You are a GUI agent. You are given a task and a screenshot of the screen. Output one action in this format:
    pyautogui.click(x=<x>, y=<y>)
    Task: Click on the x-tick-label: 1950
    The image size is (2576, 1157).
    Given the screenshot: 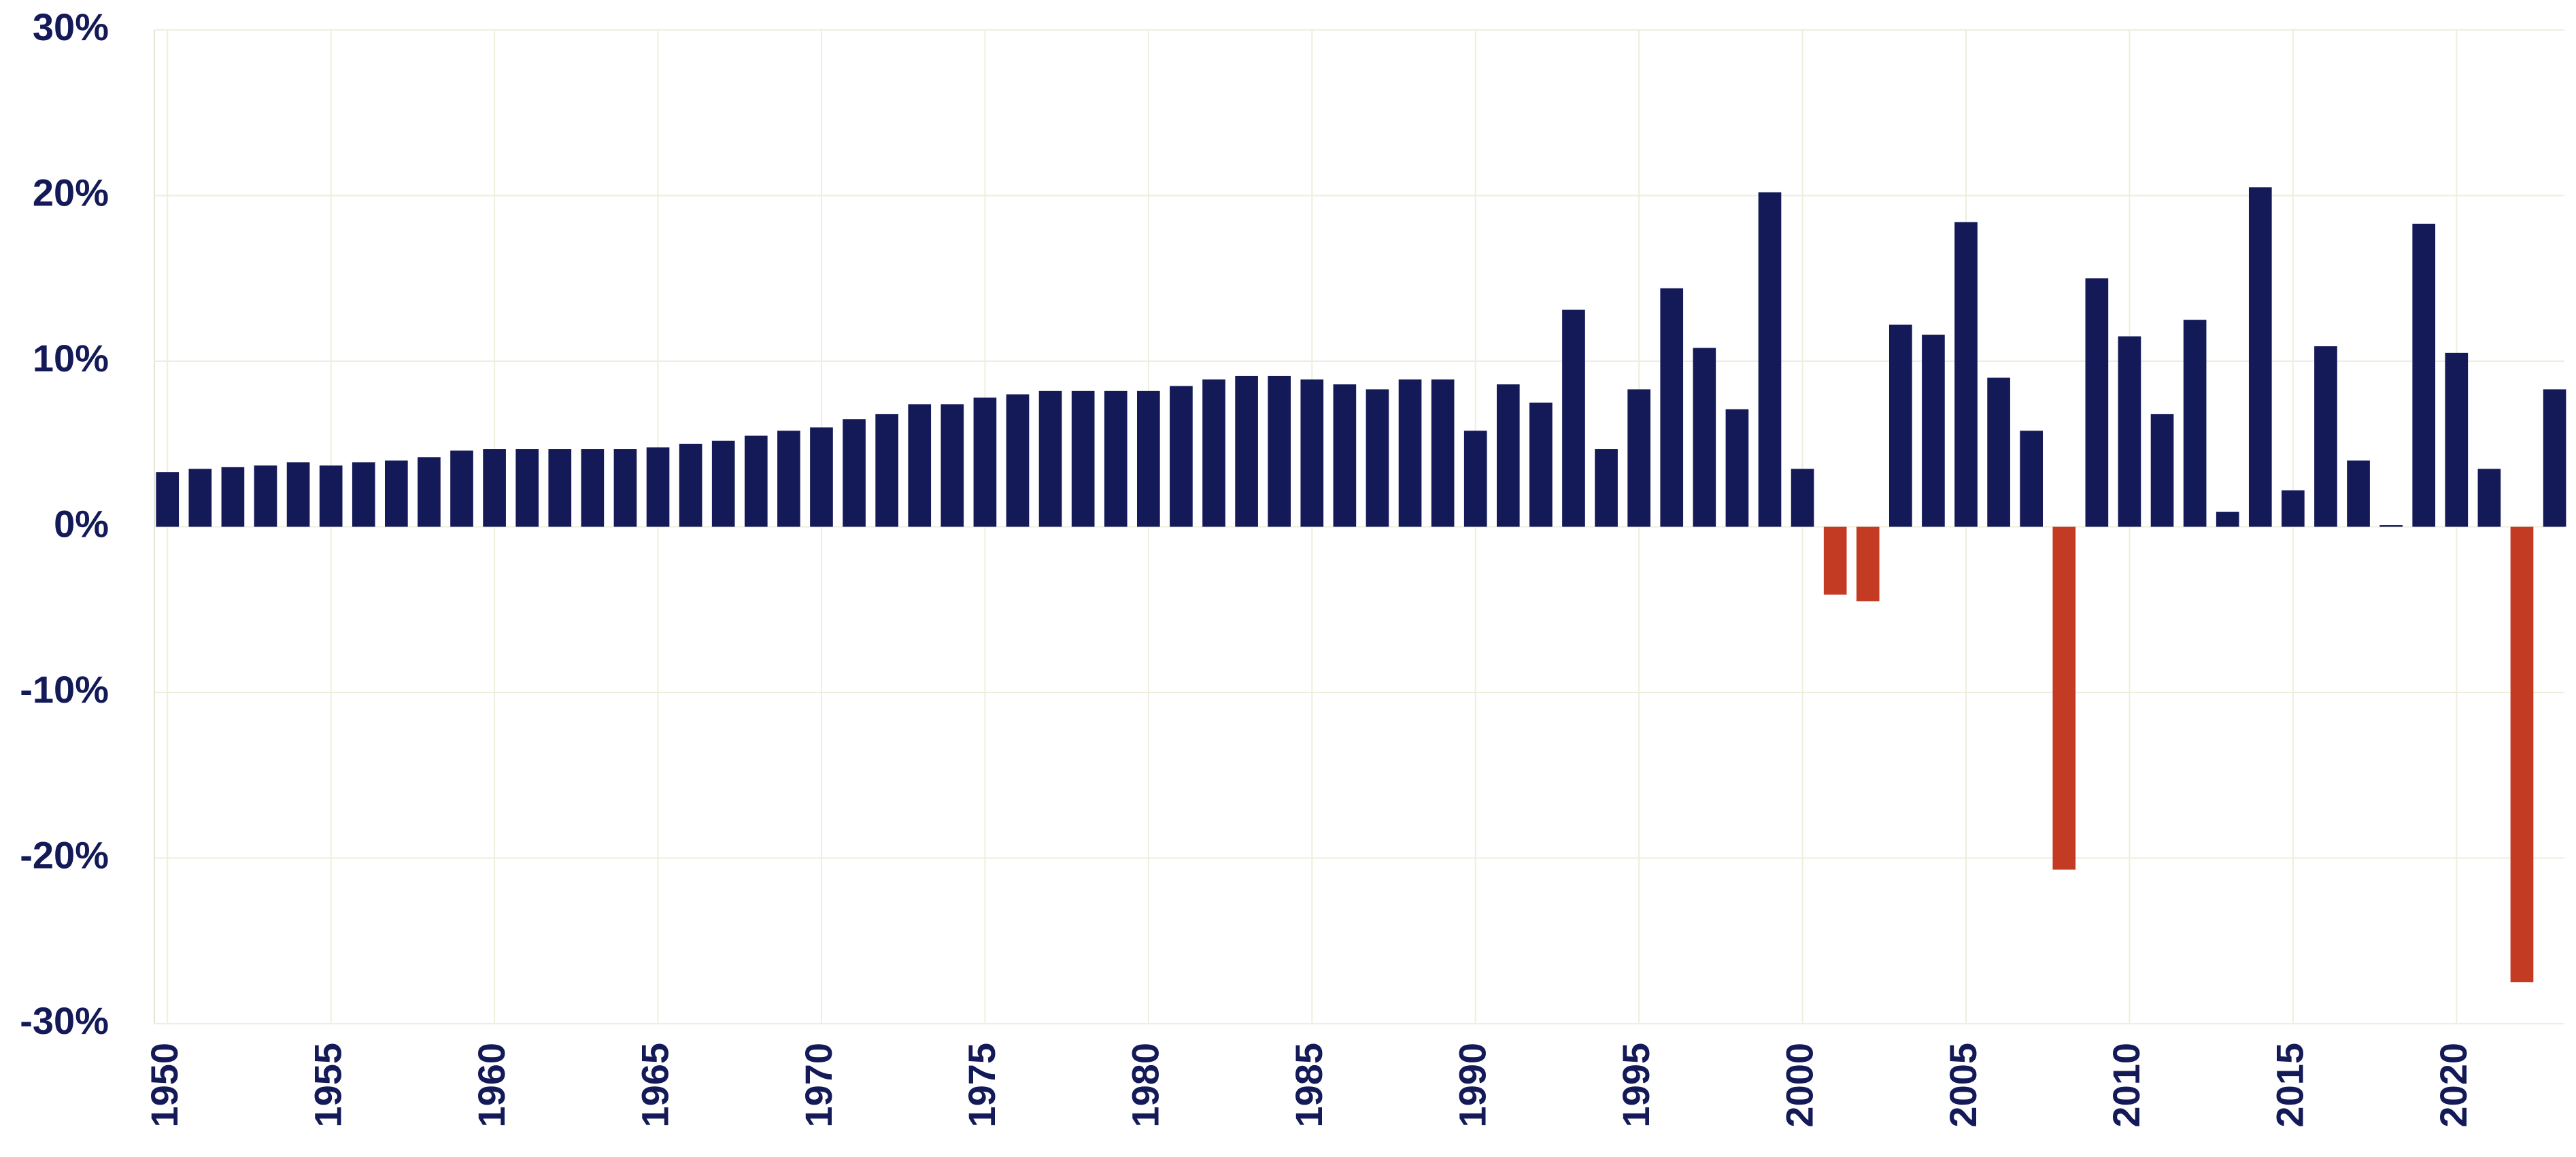 What is the action you would take?
    pyautogui.click(x=164, y=1085)
    